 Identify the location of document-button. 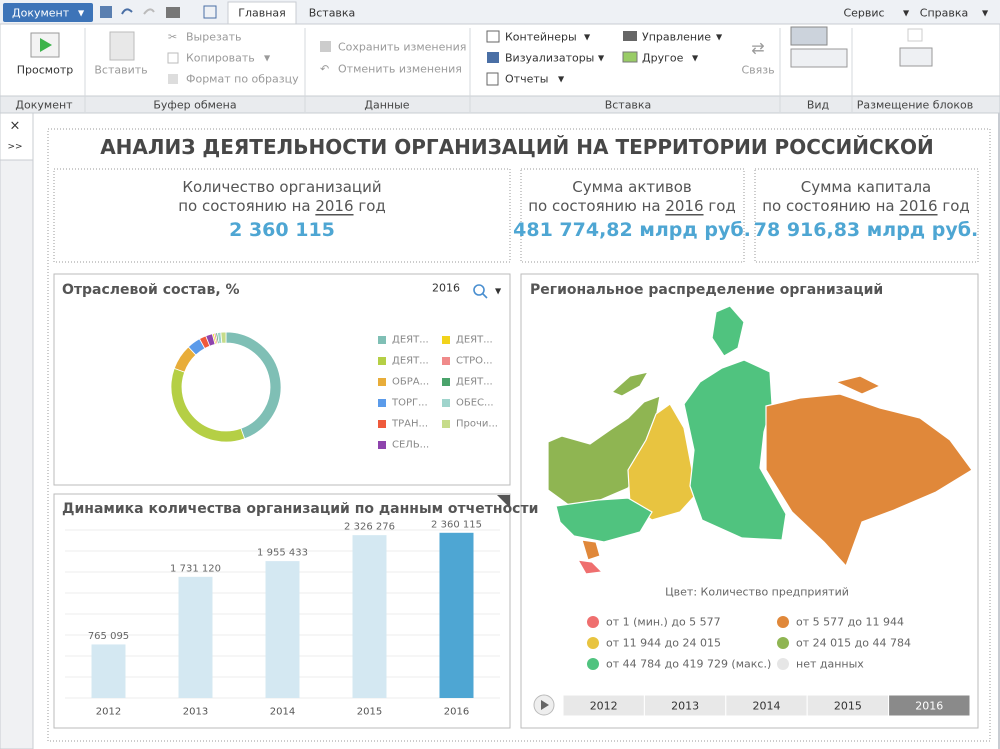
(48, 12).